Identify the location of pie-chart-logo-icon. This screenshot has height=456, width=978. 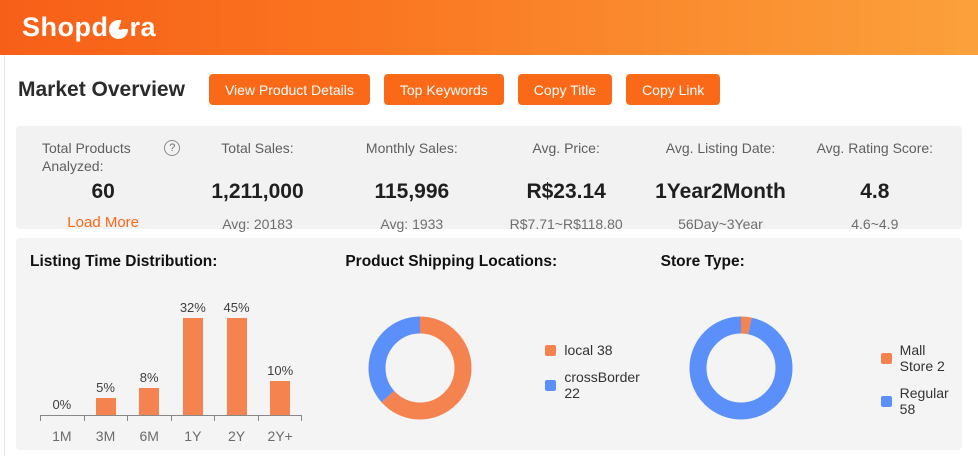
(119, 29).